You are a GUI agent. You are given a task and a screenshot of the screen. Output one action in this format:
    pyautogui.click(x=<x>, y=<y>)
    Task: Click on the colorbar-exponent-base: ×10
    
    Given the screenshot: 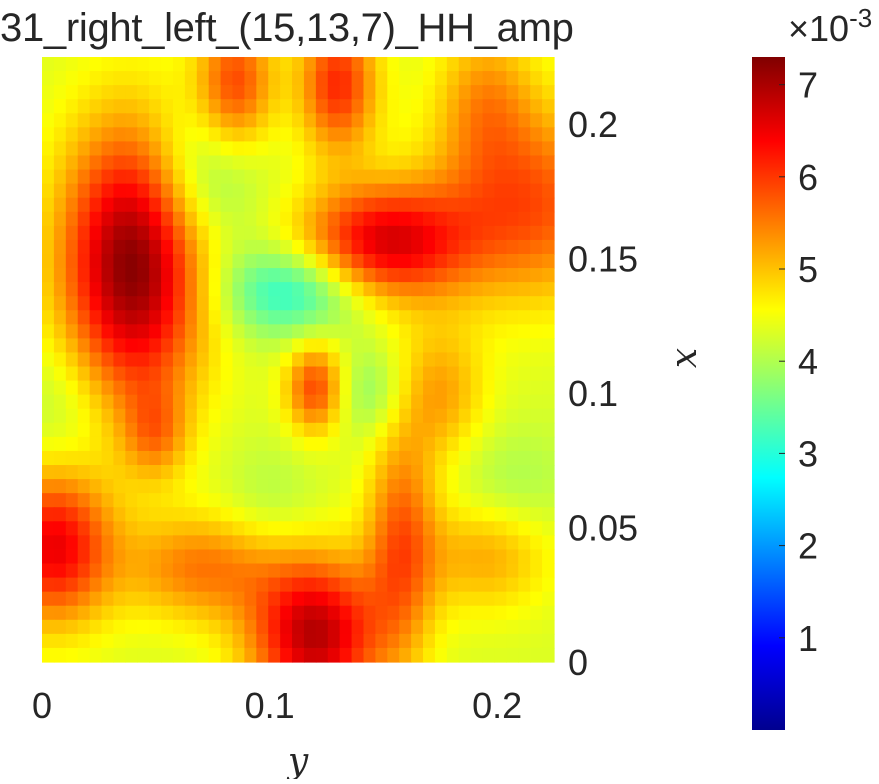 What is the action you would take?
    pyautogui.click(x=818, y=28)
    